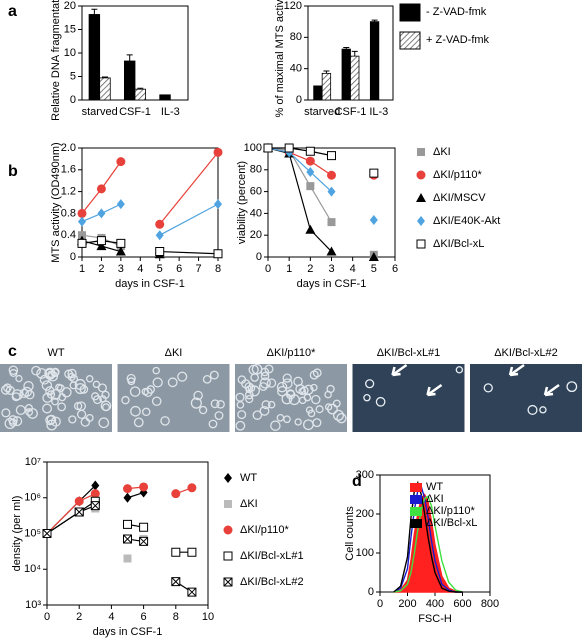 This screenshot has height=639, width=583. Describe the element at coordinates (68, 148) in the screenshot. I see `y-tick-label: 2.0` at that location.